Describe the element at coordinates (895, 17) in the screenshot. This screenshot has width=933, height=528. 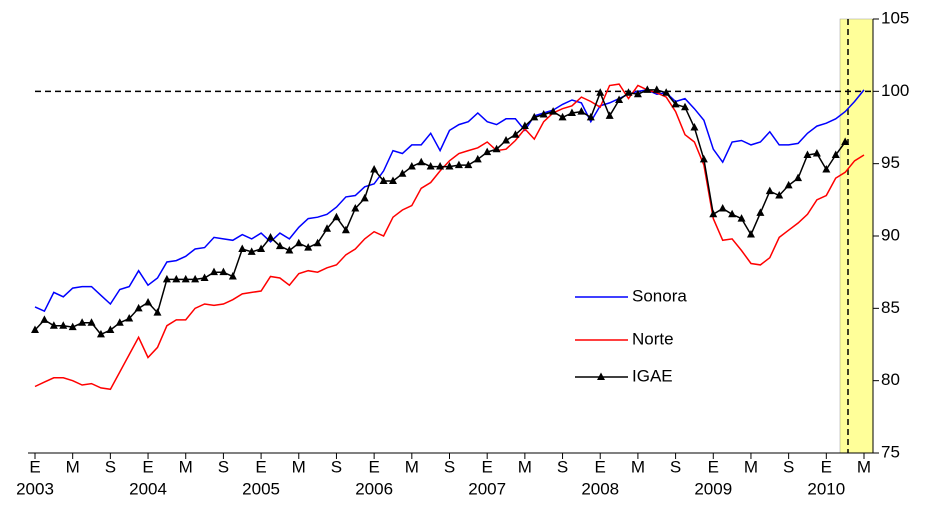
I see `y-tick-label: 105` at that location.